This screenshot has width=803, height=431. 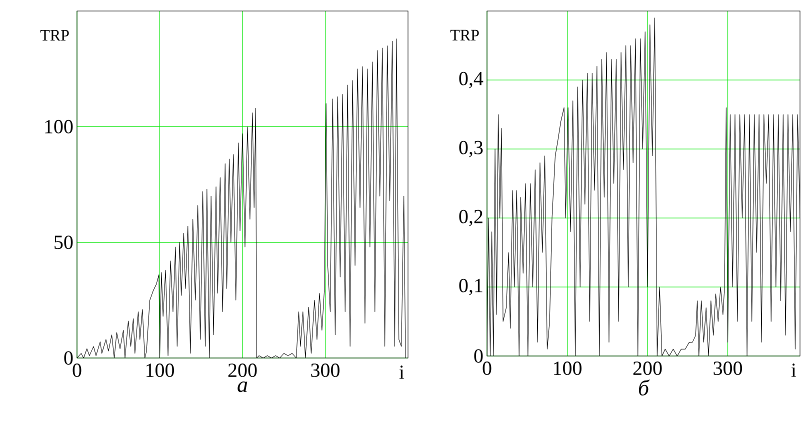 I want to click on text: б, so click(x=644, y=388).